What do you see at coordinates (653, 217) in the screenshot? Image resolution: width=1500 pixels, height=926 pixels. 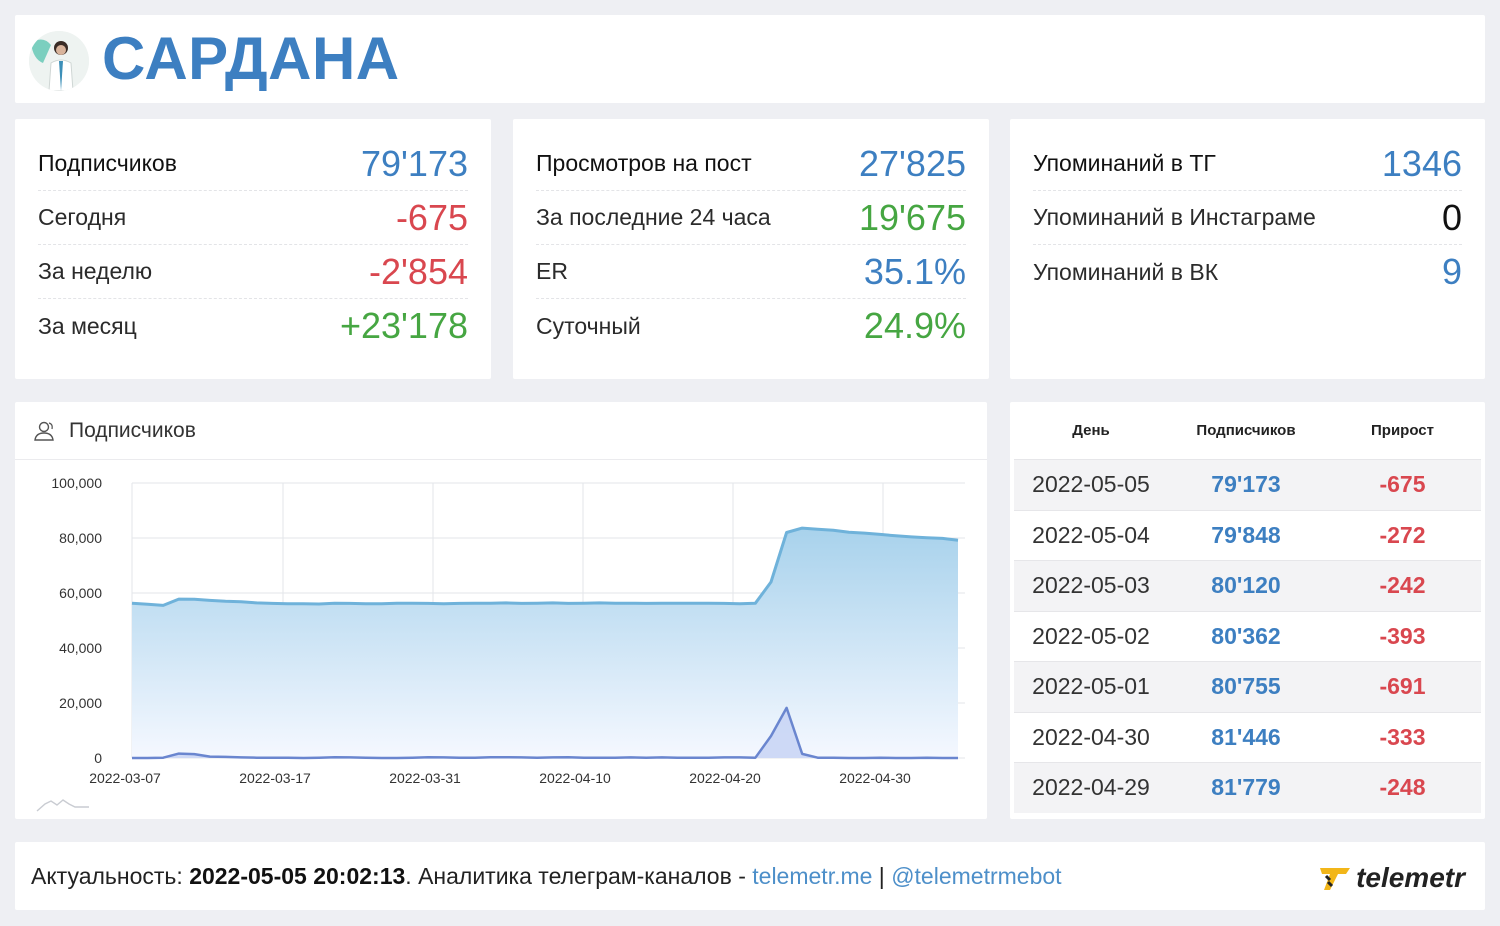 I see `stat-label: За последние 24 часа` at bounding box center [653, 217].